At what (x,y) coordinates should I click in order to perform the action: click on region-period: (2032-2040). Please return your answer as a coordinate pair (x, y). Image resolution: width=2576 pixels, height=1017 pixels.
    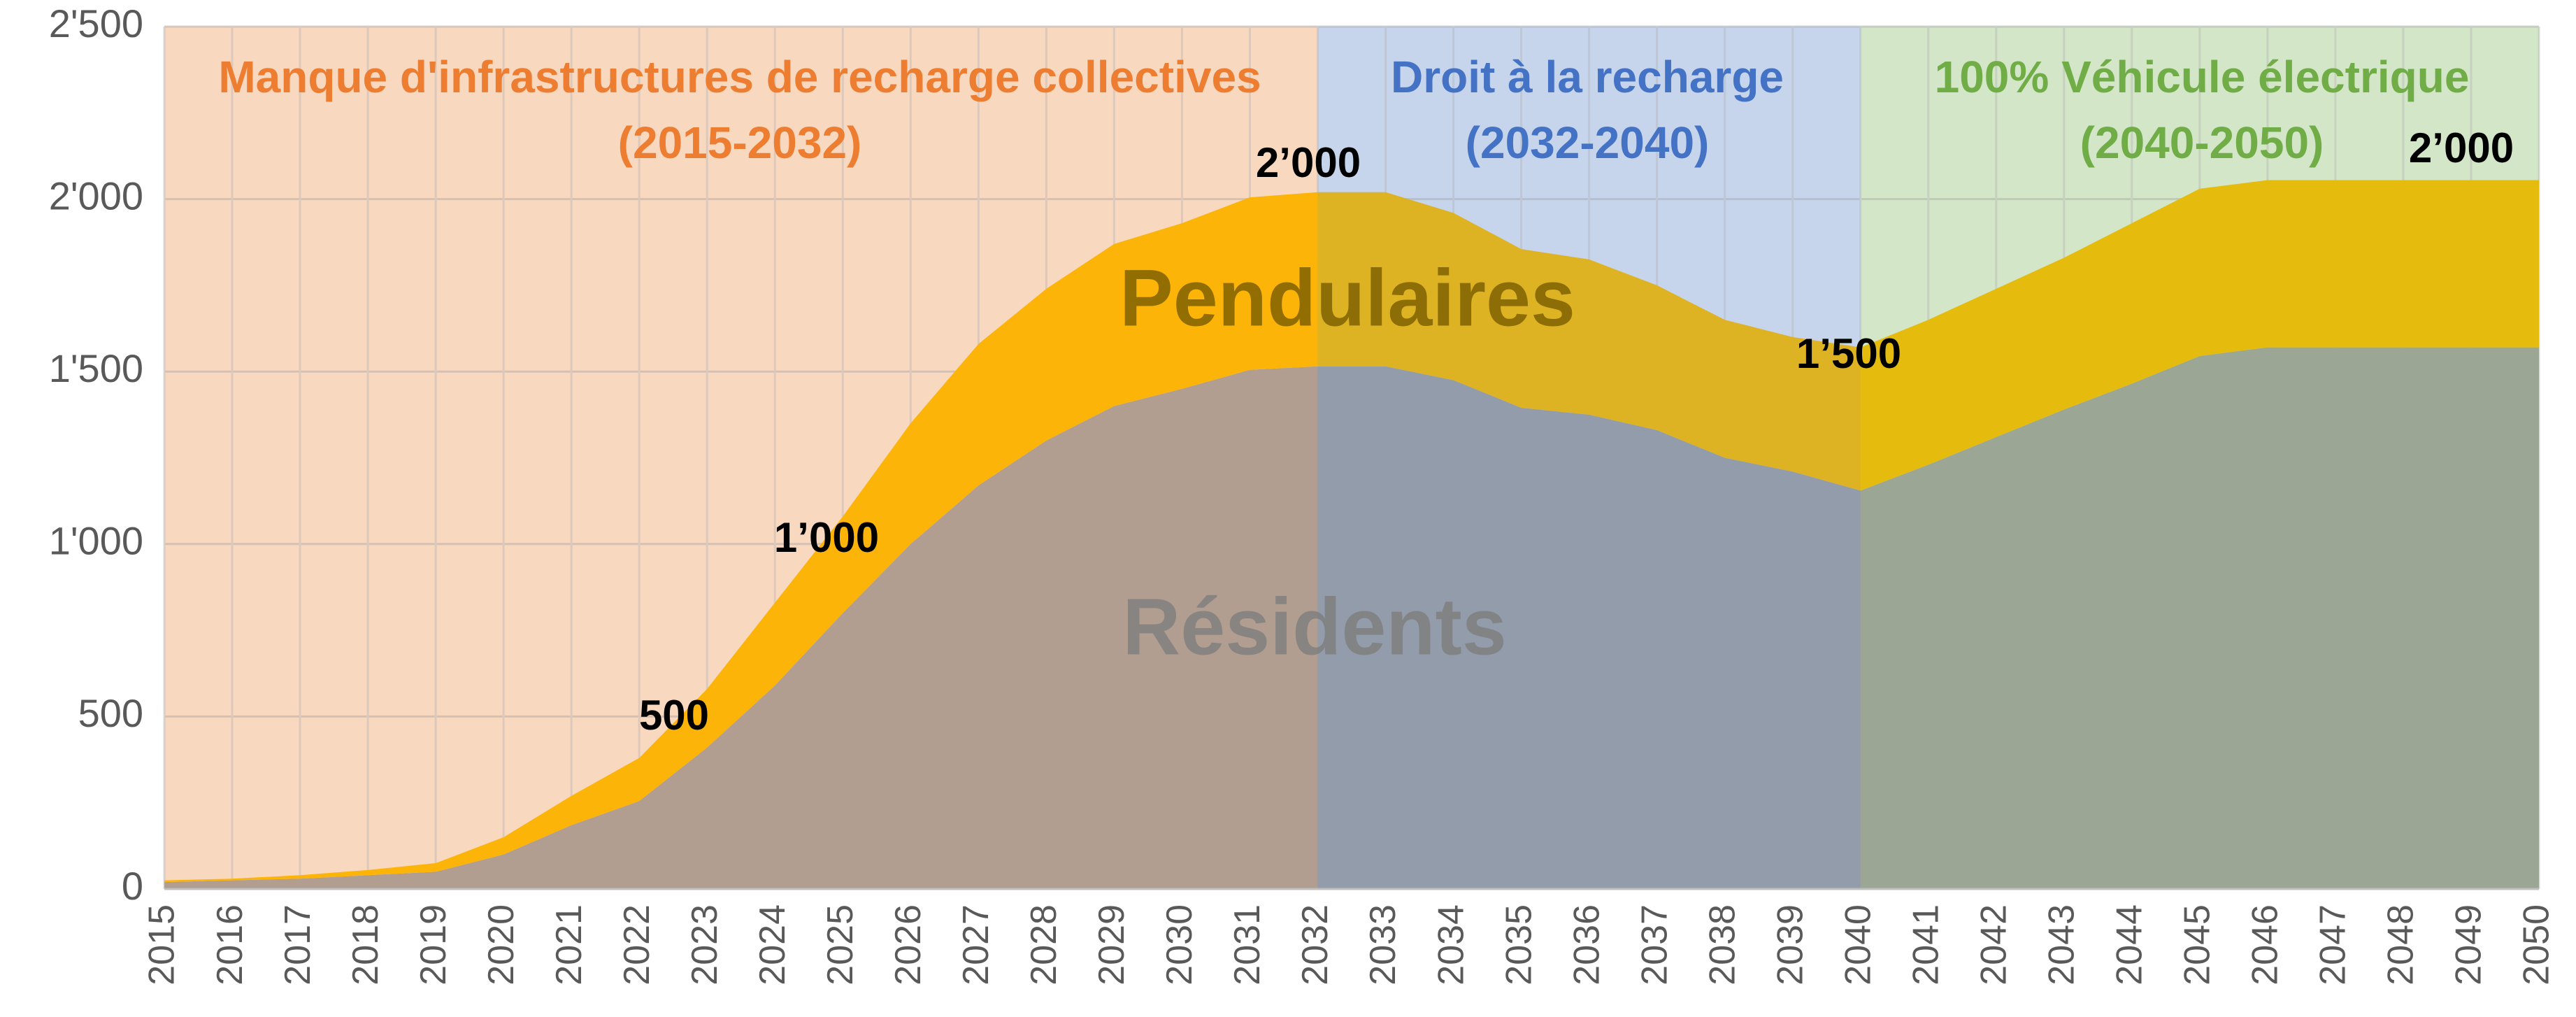
    Looking at the image, I should click on (1588, 143).